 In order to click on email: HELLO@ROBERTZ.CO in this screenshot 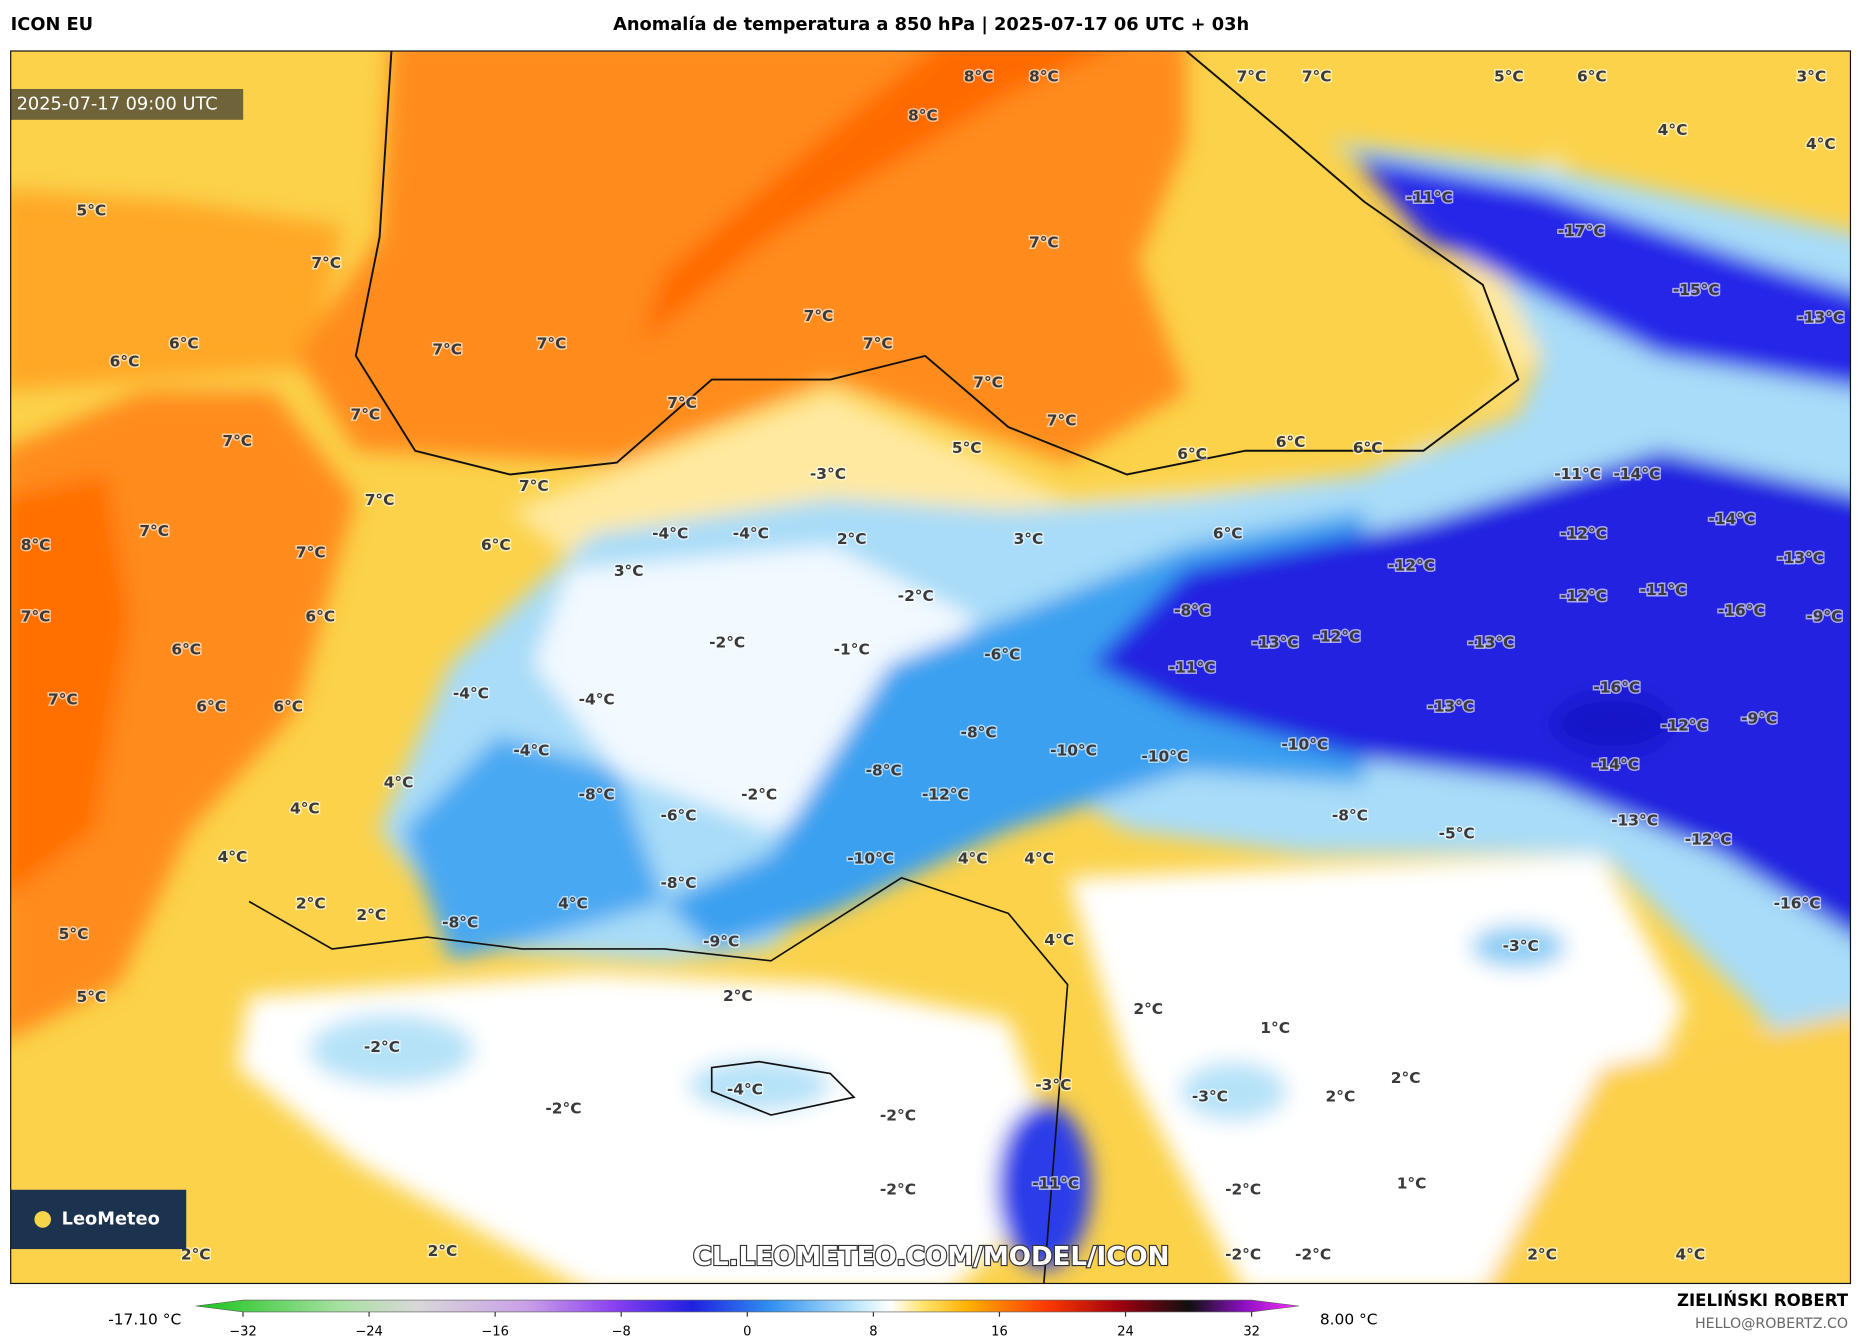, I will do `click(1771, 1324)`.